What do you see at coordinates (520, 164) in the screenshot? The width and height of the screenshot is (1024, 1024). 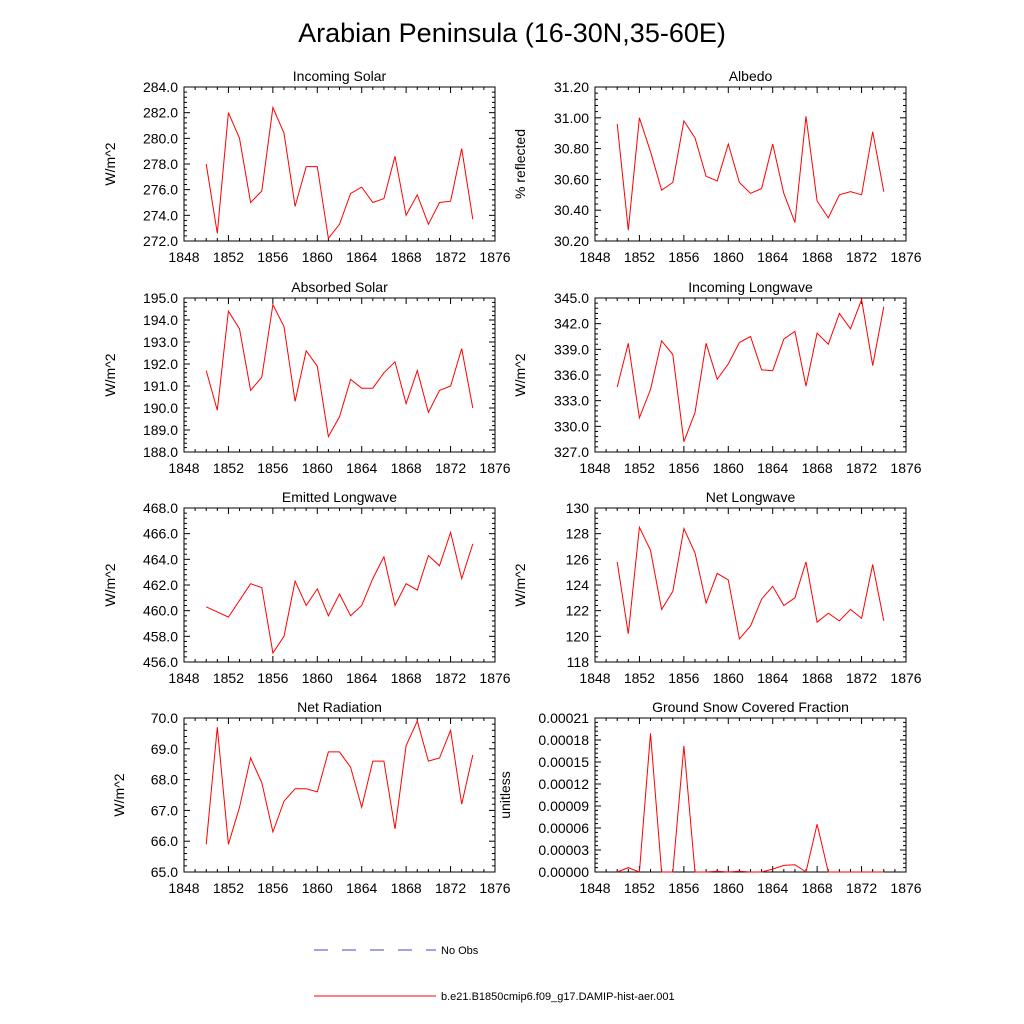 I see `y-axis-label: % reflected` at bounding box center [520, 164].